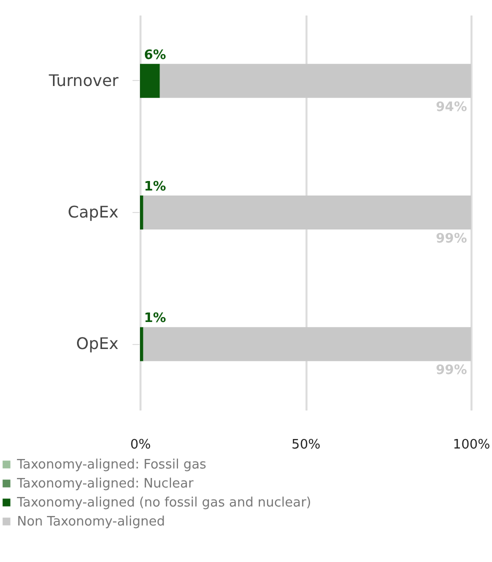 Image resolution: width=492 pixels, height=562 pixels. Describe the element at coordinates (155, 55) in the screenshot. I see `data-label: 6%` at that location.